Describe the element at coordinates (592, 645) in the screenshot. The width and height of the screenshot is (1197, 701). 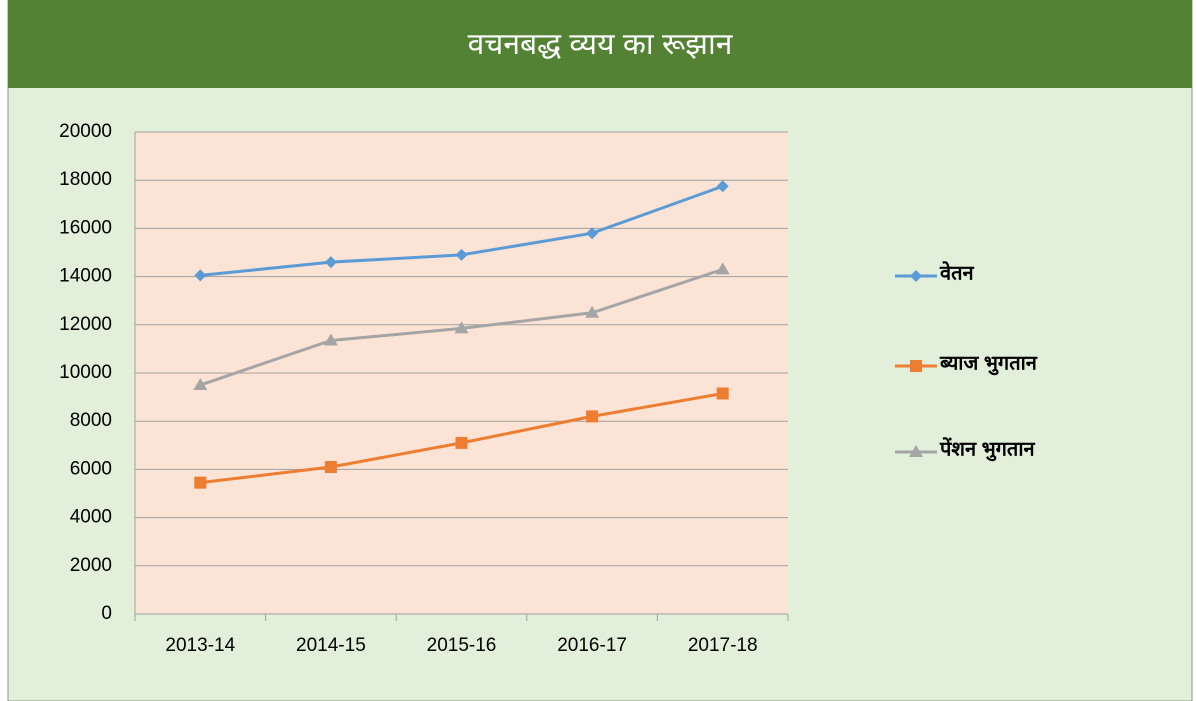
I see `x-tick-label: 2016-17` at that location.